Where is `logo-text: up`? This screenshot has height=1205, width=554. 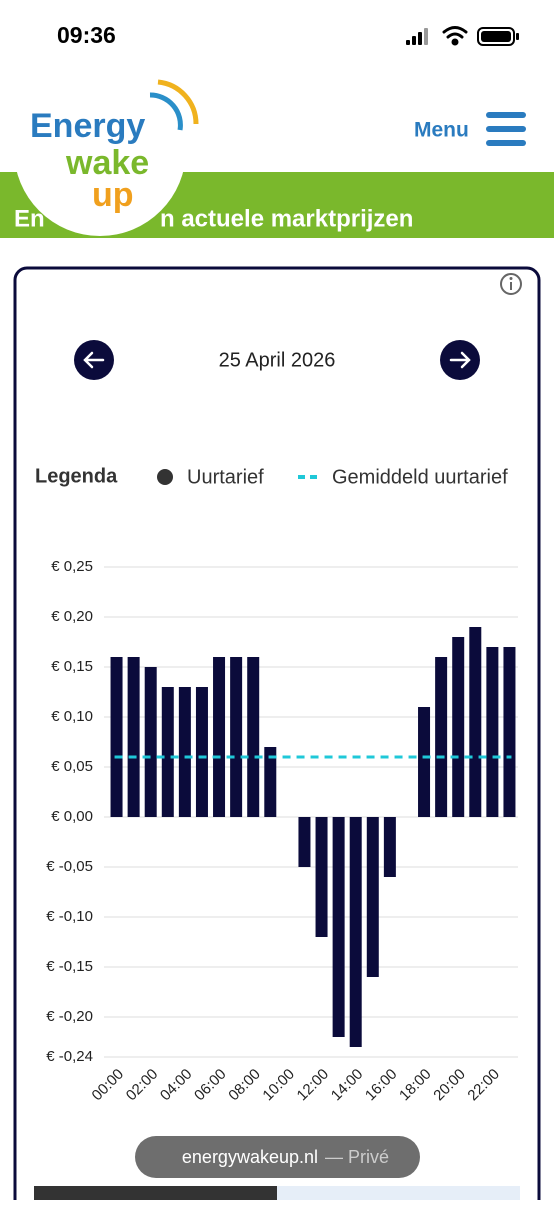
logo-text: up is located at coordinates (113, 195).